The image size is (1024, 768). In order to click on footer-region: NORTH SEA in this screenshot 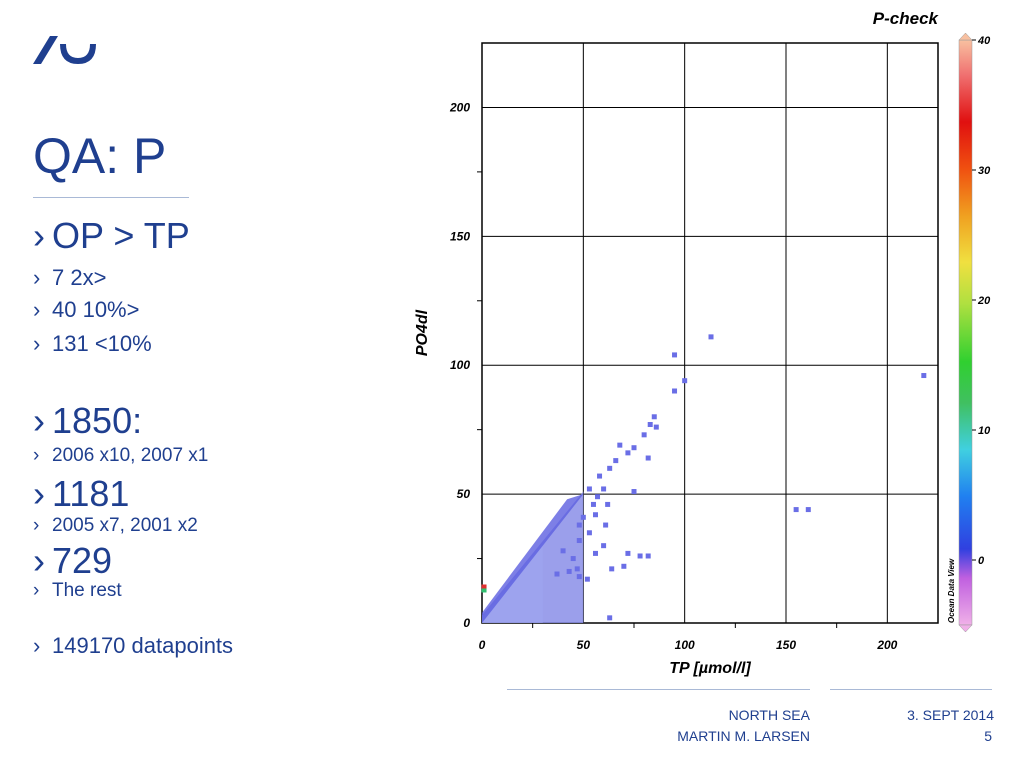, I will do `click(769, 715)`.